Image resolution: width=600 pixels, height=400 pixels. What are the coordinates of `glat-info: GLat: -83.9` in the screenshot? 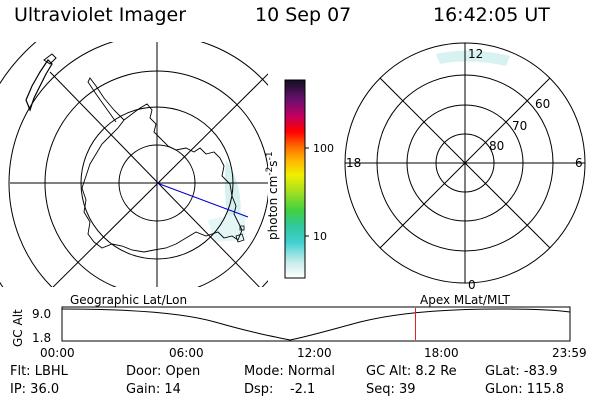 It's located at (521, 371).